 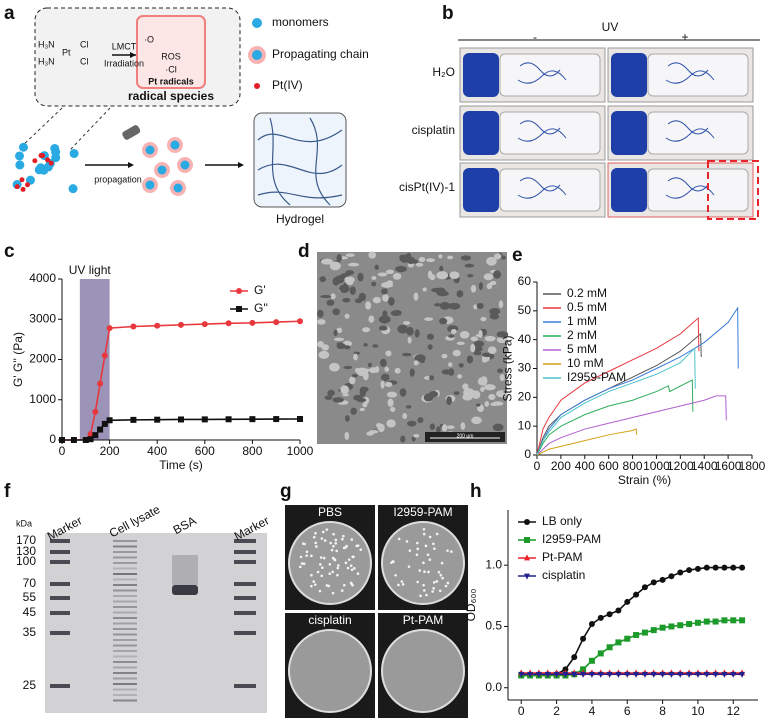 I want to click on legend-marker, so click(x=239, y=291).